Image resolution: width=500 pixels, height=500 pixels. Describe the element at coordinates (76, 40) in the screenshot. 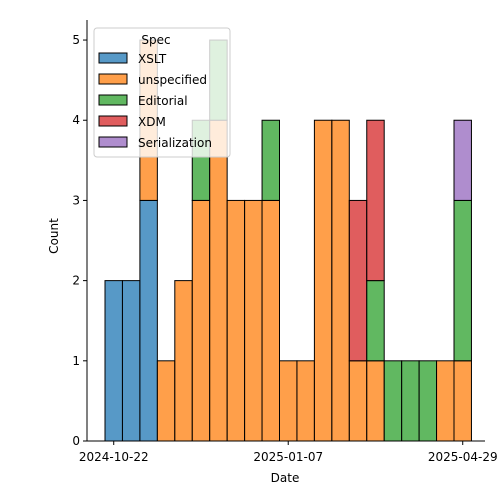

I see `y-tick-label: 5` at that location.